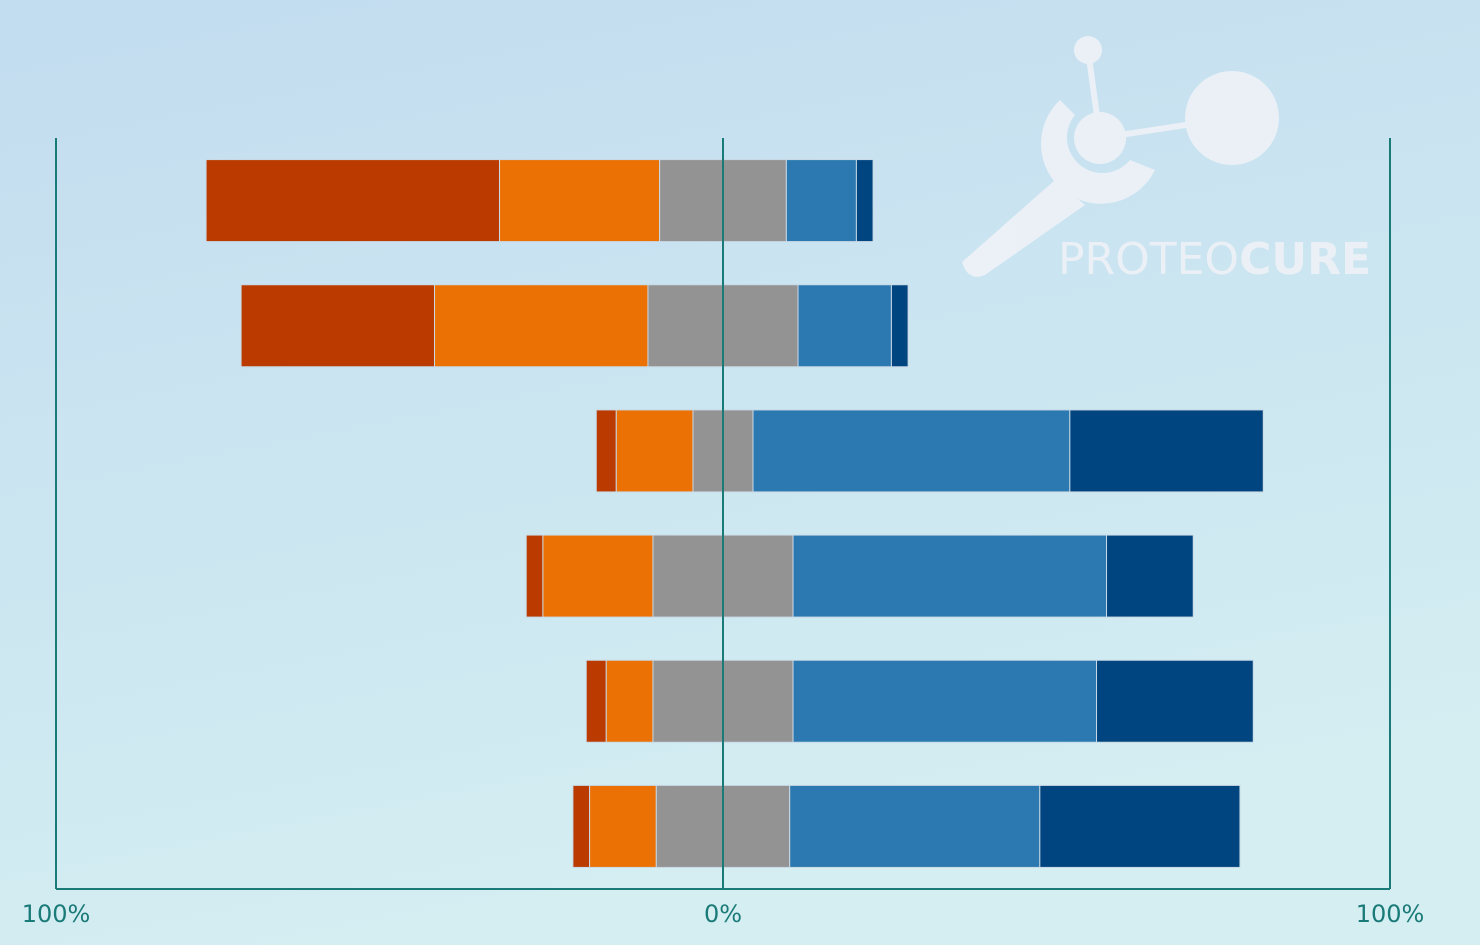  Describe the element at coordinates (1023, 228) in the screenshot. I see `logo-handle` at that location.